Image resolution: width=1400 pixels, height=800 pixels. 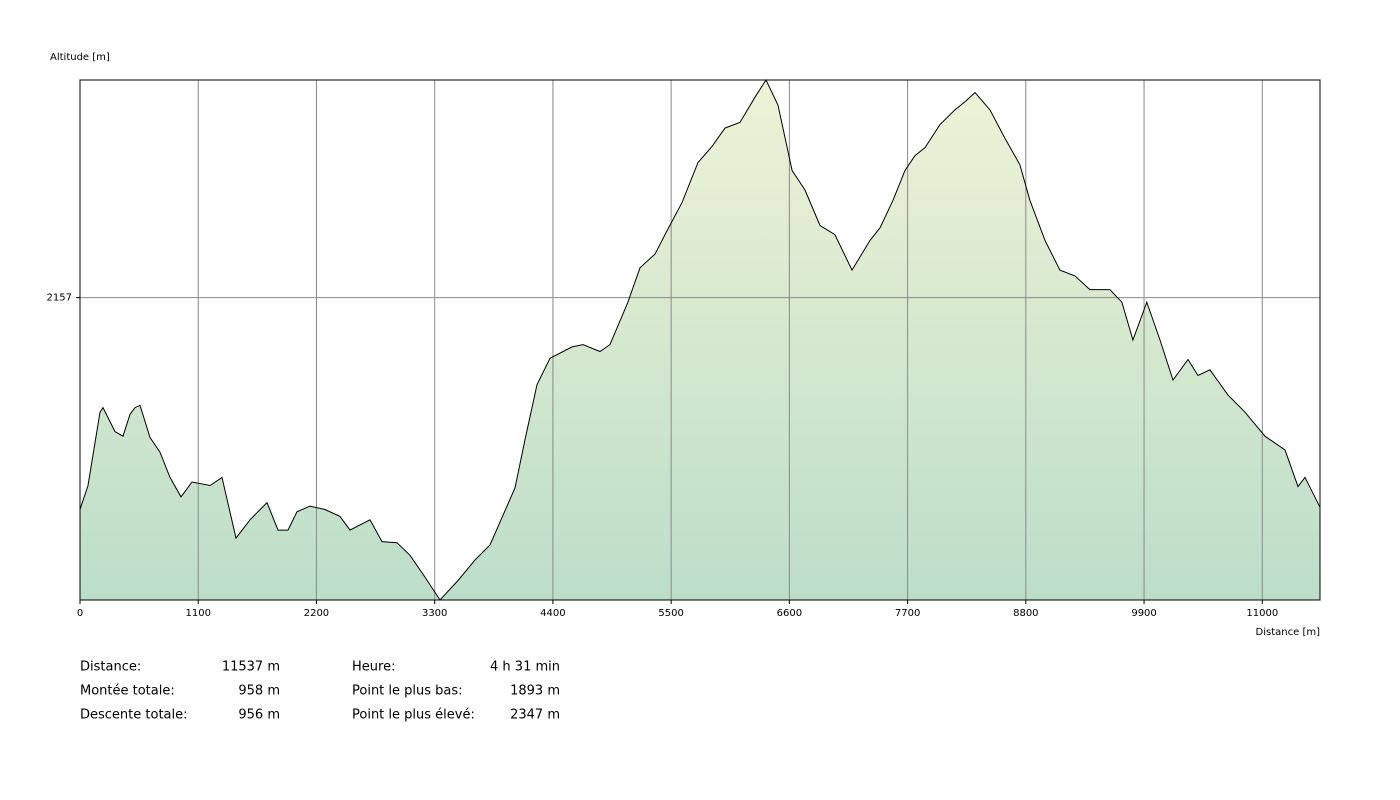 What do you see at coordinates (259, 715) in the screenshot?
I see `stat-value: 956 m` at bounding box center [259, 715].